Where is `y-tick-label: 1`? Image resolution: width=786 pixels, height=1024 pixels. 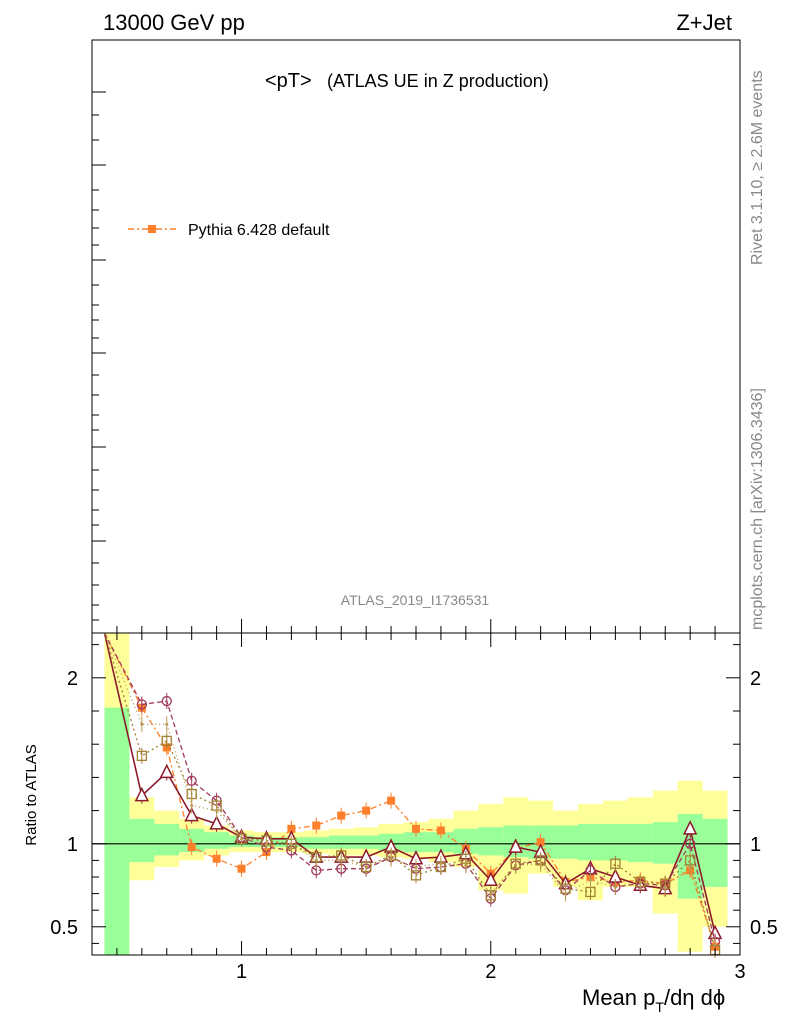 y-tick-label: 1 is located at coordinates (72, 845).